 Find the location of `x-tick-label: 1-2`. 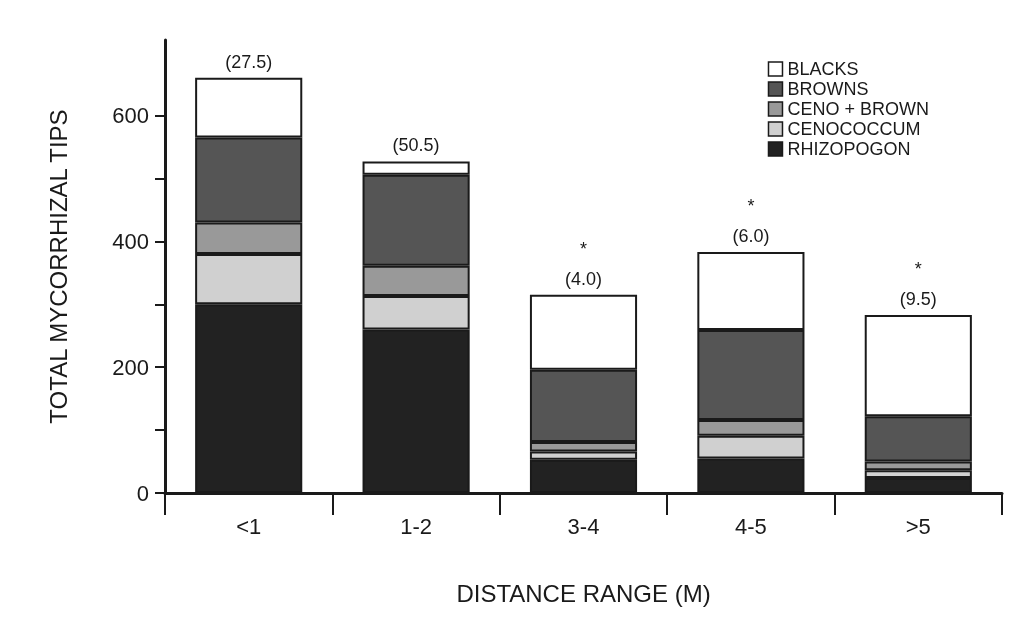

x-tick-label: 1-2 is located at coordinates (416, 526).